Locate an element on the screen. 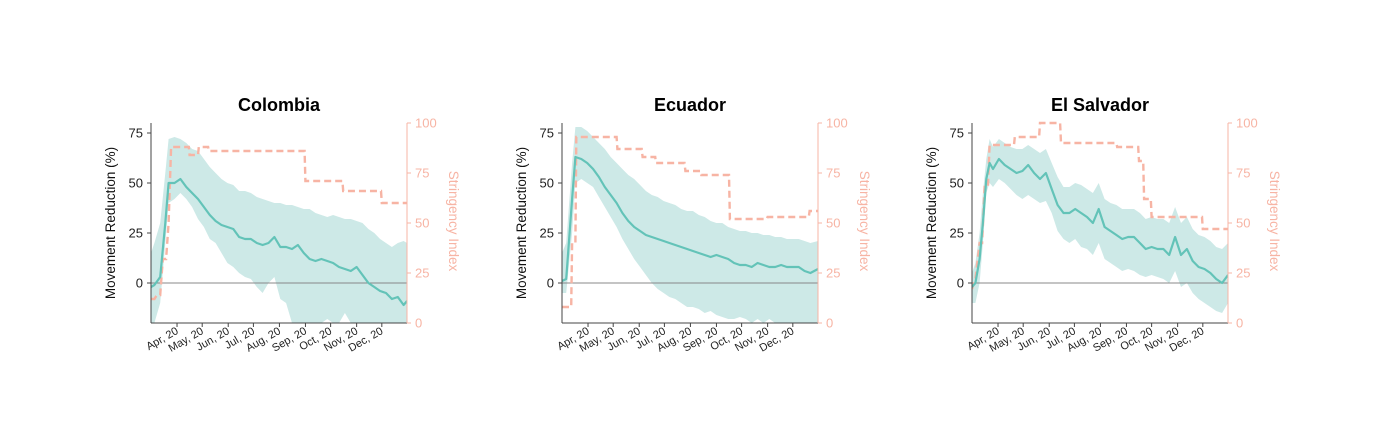 The height and width of the screenshot is (430, 1380). chart-title: El Salvador is located at coordinates (1100, 105).